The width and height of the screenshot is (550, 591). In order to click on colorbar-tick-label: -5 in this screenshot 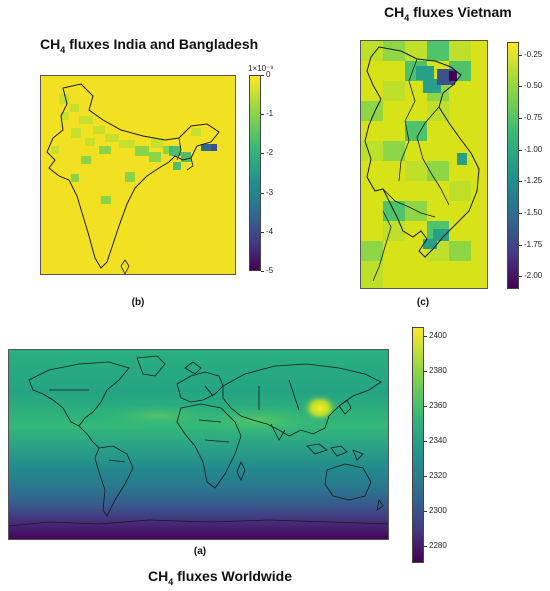, I will do `click(270, 270)`.